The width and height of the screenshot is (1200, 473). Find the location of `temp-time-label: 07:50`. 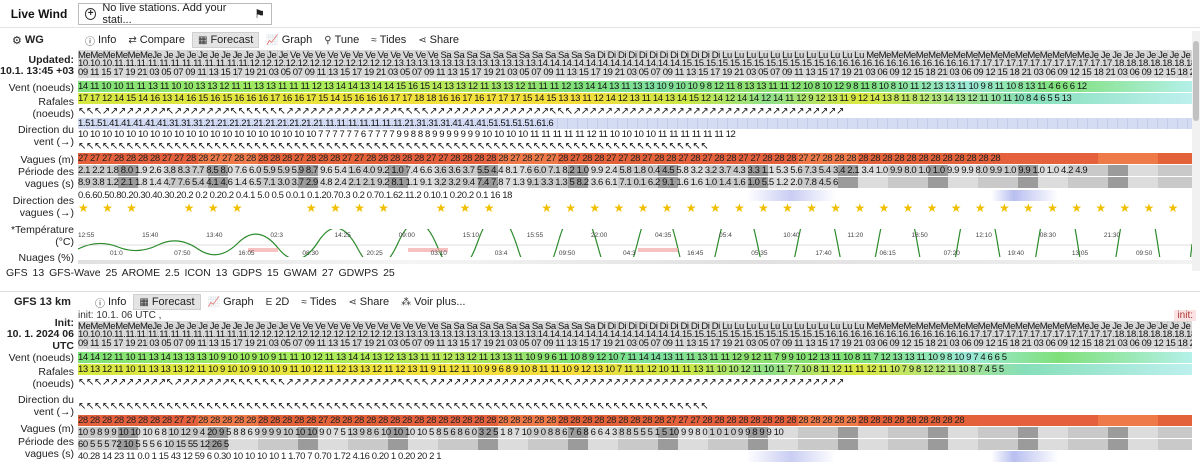

temp-time-label: 07:50 is located at coordinates (182, 253).